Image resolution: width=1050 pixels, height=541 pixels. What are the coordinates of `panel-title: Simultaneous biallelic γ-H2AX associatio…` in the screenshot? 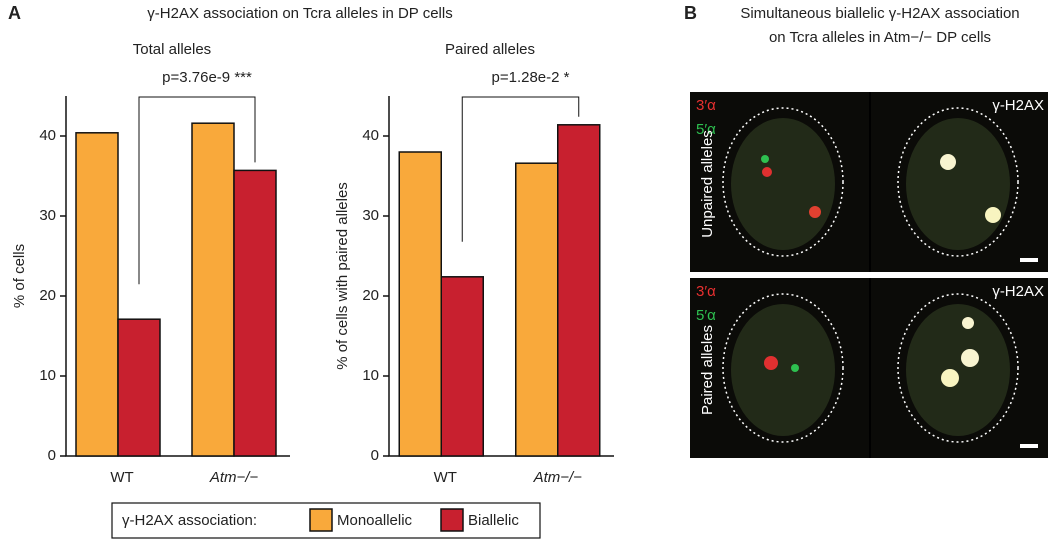 It's located at (879, 13).